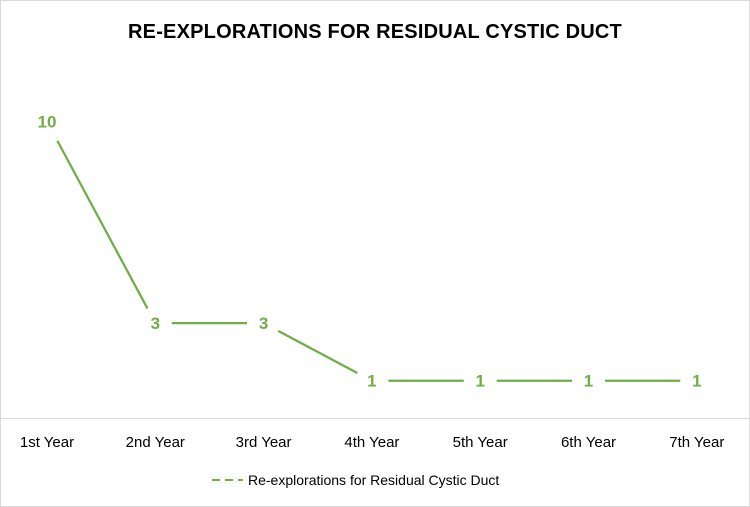  I want to click on legend: Re-explorations for Residual Cystic Duct, so click(355, 480).